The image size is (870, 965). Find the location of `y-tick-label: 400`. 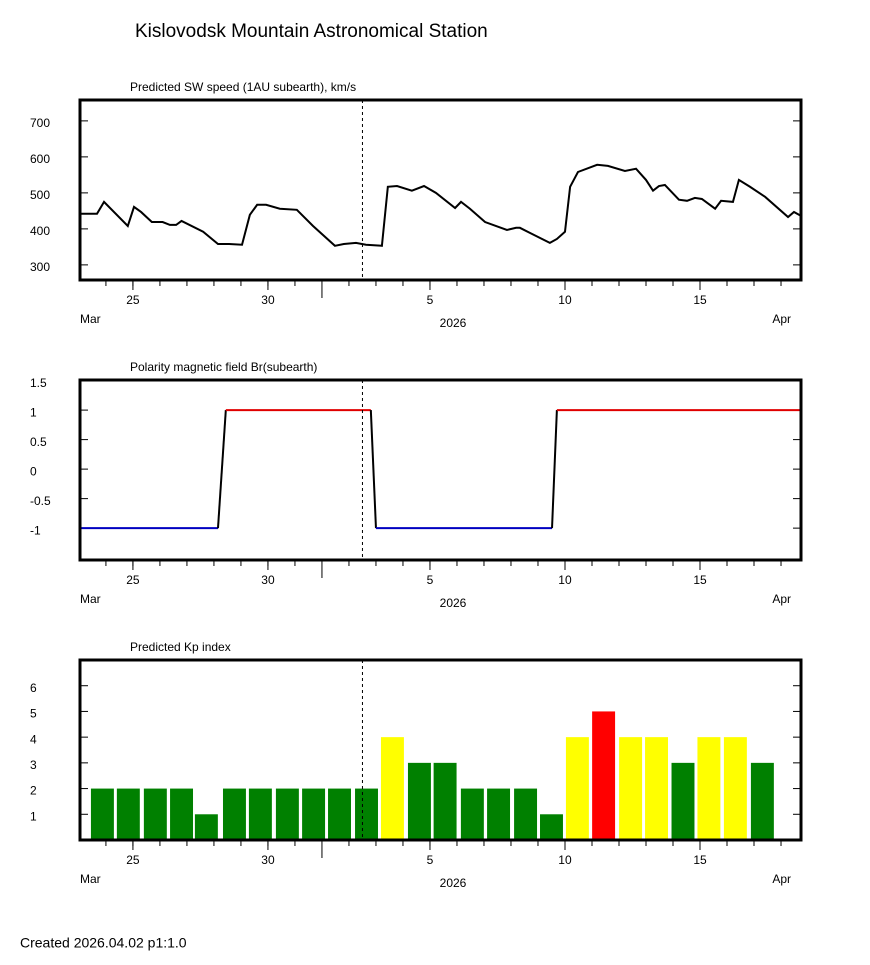

y-tick-label: 400 is located at coordinates (40, 231).